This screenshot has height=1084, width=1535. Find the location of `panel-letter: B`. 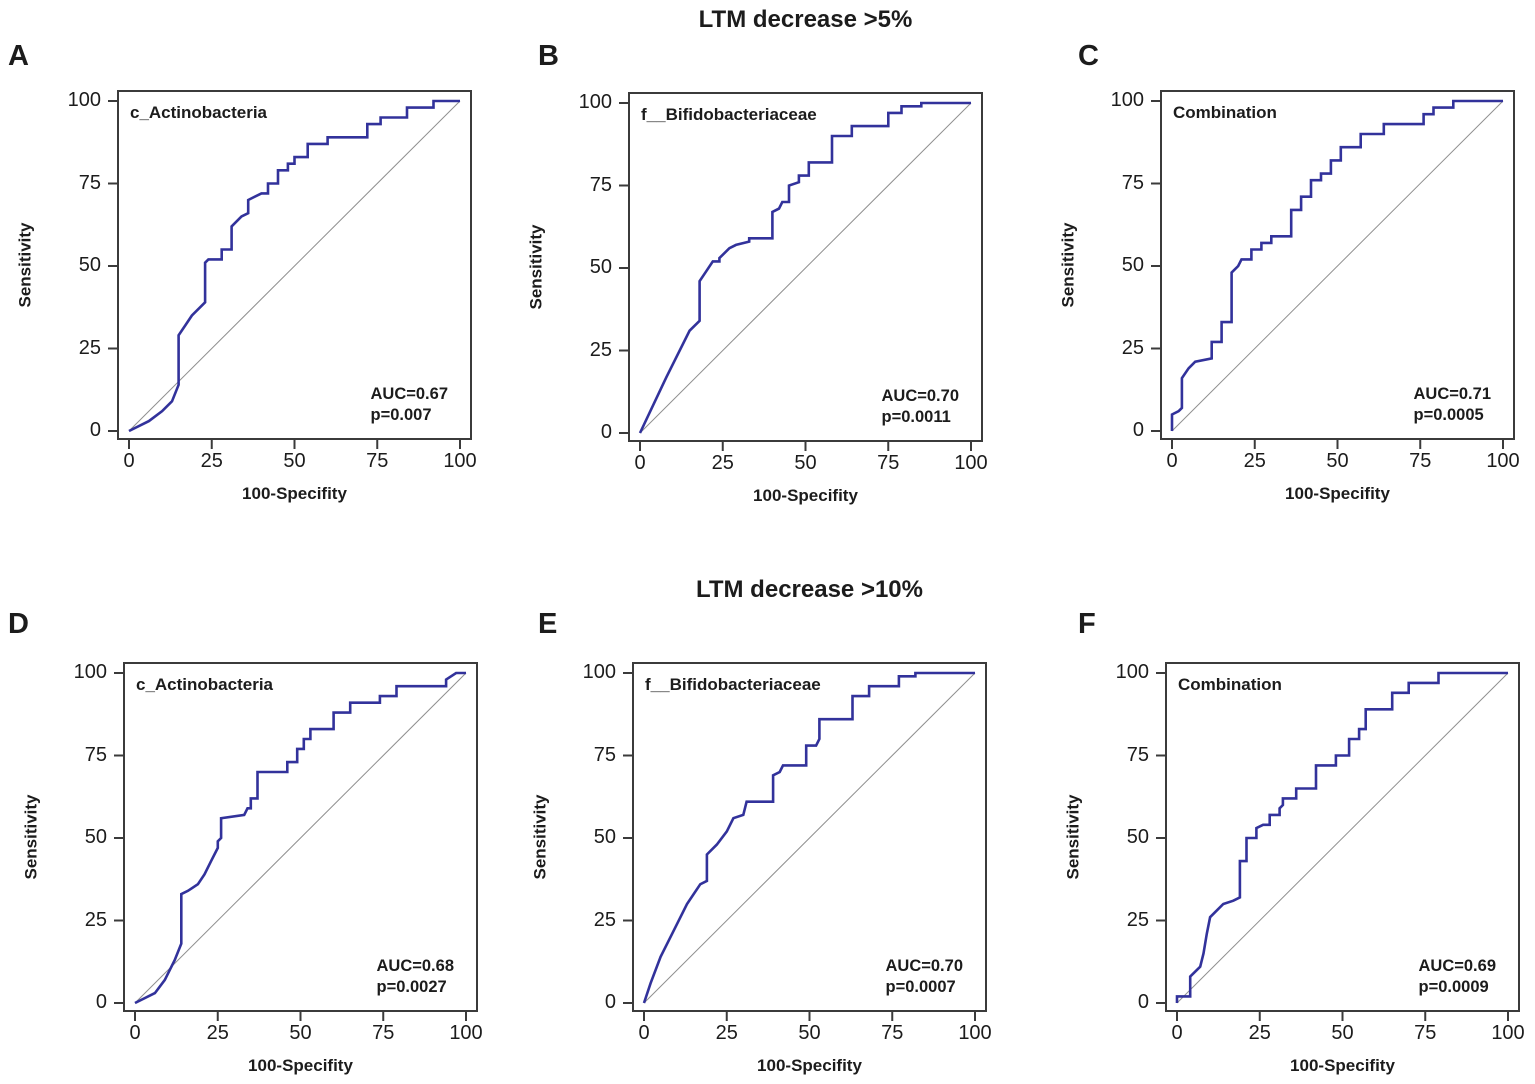

panel-letter: B is located at coordinates (548, 56).